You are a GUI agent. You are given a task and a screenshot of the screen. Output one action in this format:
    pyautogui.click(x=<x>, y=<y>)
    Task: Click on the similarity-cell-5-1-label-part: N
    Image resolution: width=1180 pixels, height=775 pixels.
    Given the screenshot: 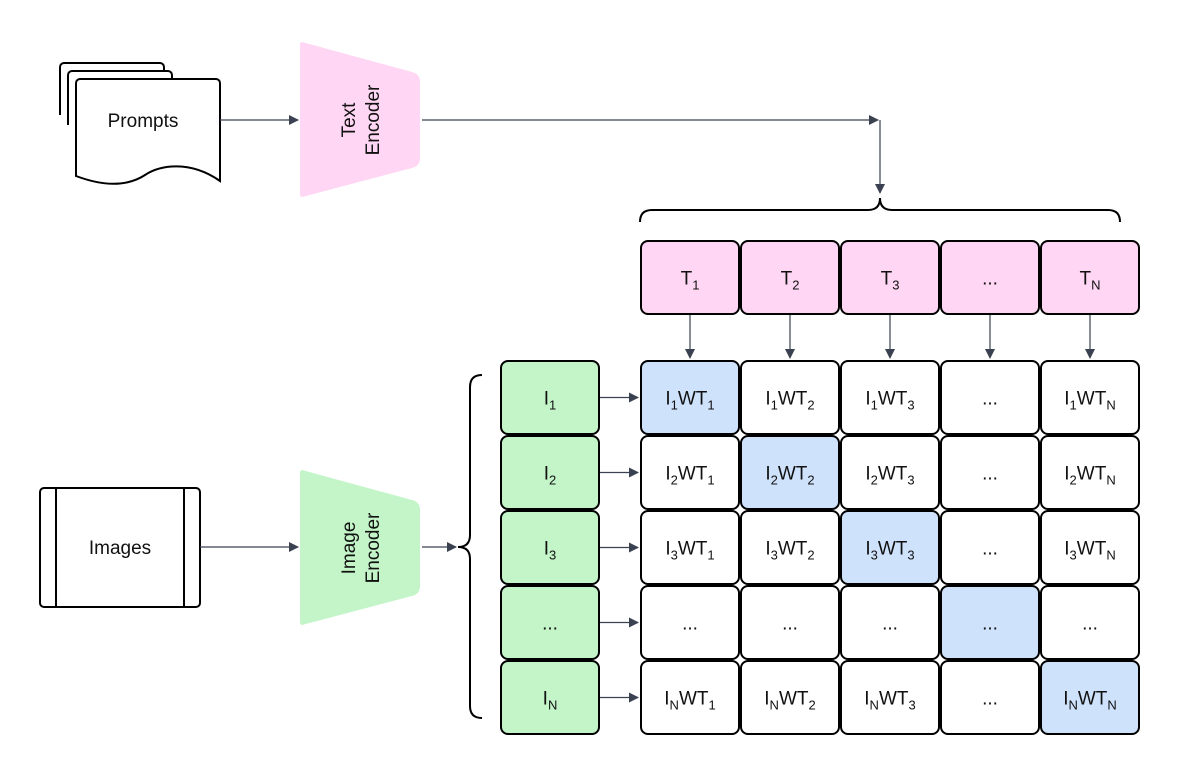 What is the action you would take?
    pyautogui.click(x=674, y=705)
    